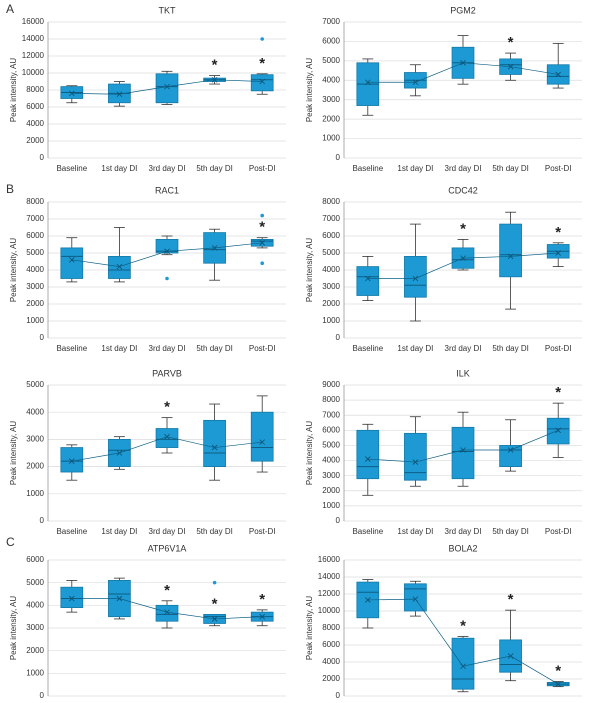 The width and height of the screenshot is (592, 703). I want to click on panel-label: C, so click(10, 542).